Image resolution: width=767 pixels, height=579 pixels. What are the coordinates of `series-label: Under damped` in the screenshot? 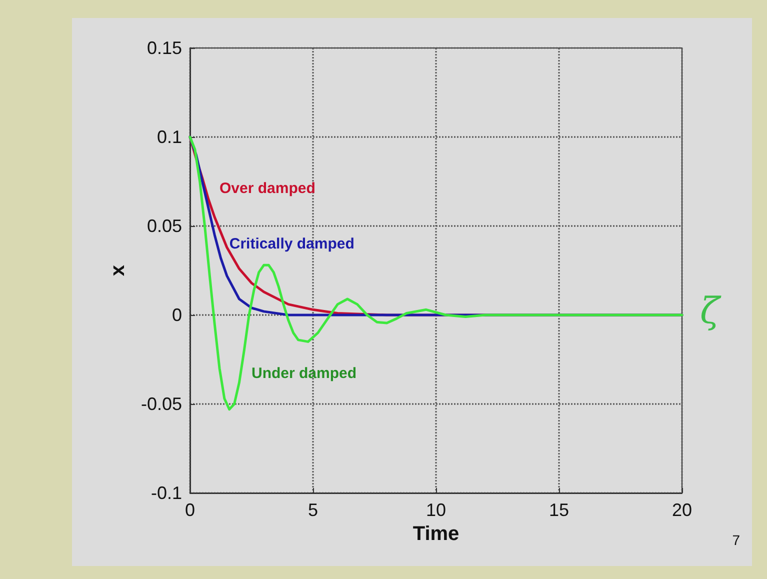 It's located at (304, 373).